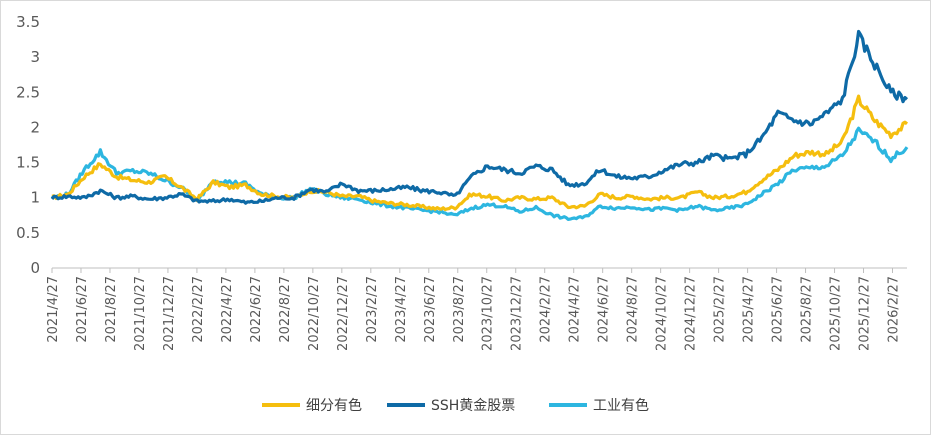 Image resolution: width=931 pixels, height=435 pixels. What do you see at coordinates (401, 309) in the screenshot?
I see `x-tick-label: 2023/4/27` at bounding box center [401, 309].